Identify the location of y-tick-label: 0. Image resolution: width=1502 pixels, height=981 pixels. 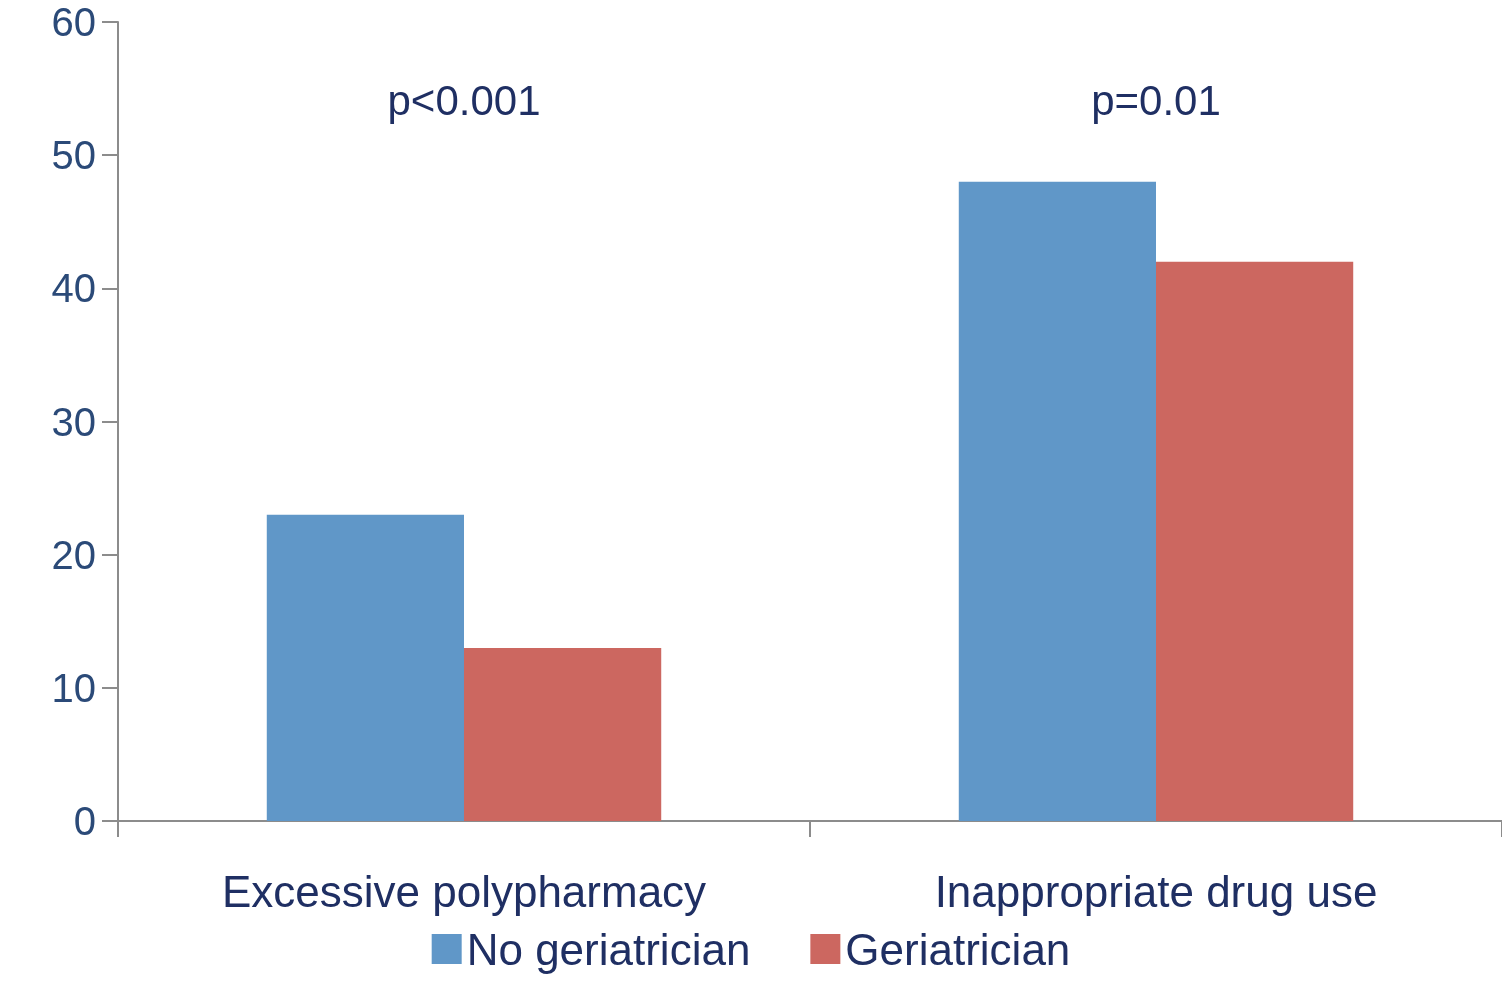
(84, 821).